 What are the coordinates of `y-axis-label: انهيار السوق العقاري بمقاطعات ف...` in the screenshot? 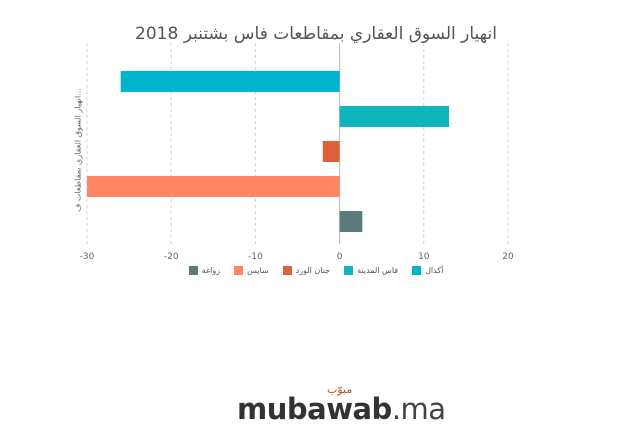 It's located at (78, 150).